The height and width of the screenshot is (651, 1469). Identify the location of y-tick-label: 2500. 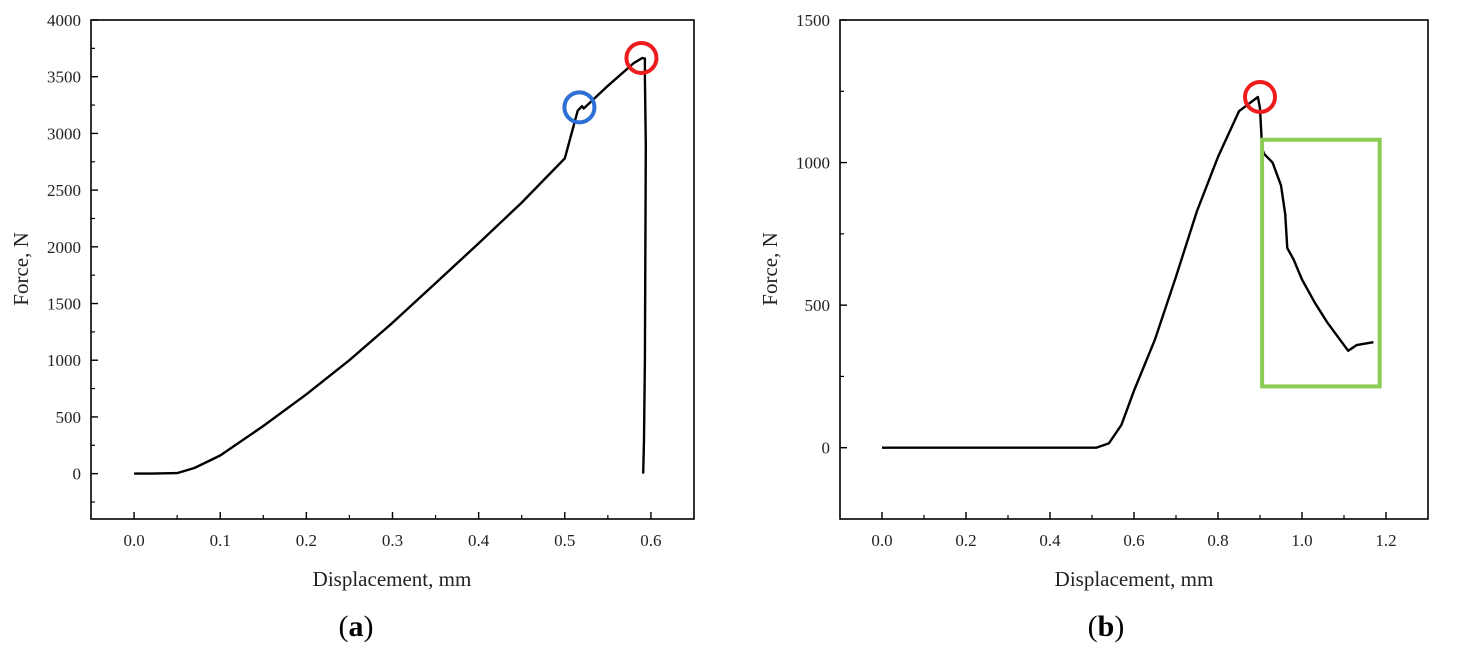
(64, 190).